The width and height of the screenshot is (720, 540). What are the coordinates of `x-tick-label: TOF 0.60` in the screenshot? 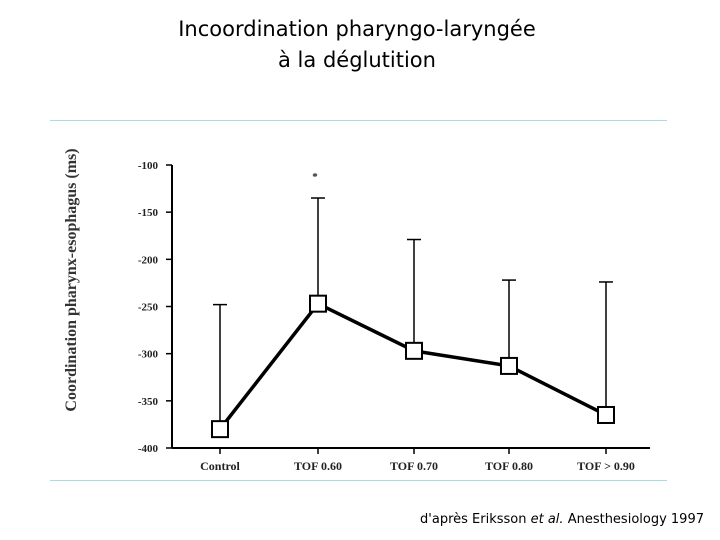 It's located at (318, 466).